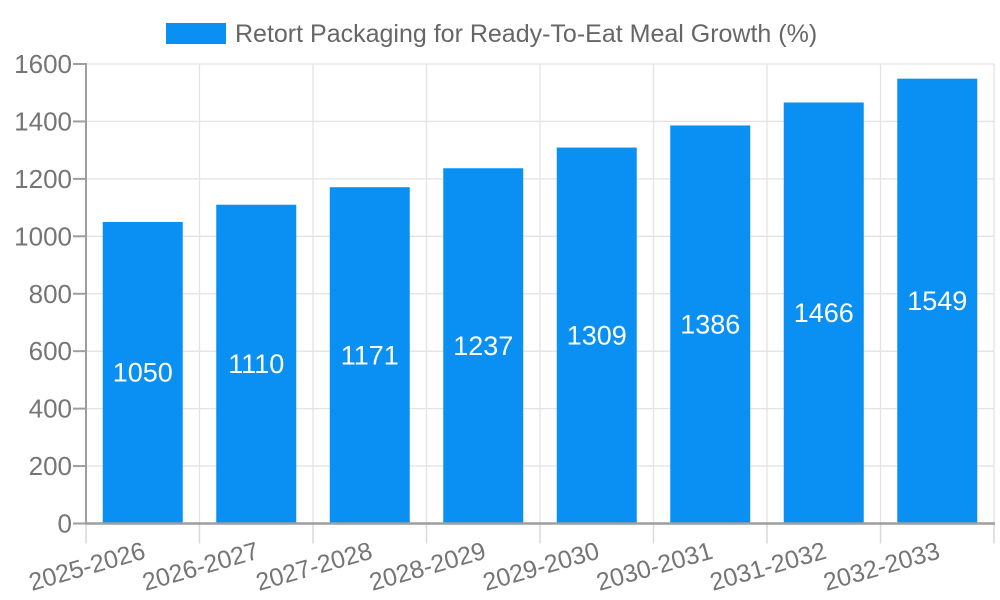 The height and width of the screenshot is (600, 1000). Describe the element at coordinates (50, 351) in the screenshot. I see `y-tick-label: 600` at that location.